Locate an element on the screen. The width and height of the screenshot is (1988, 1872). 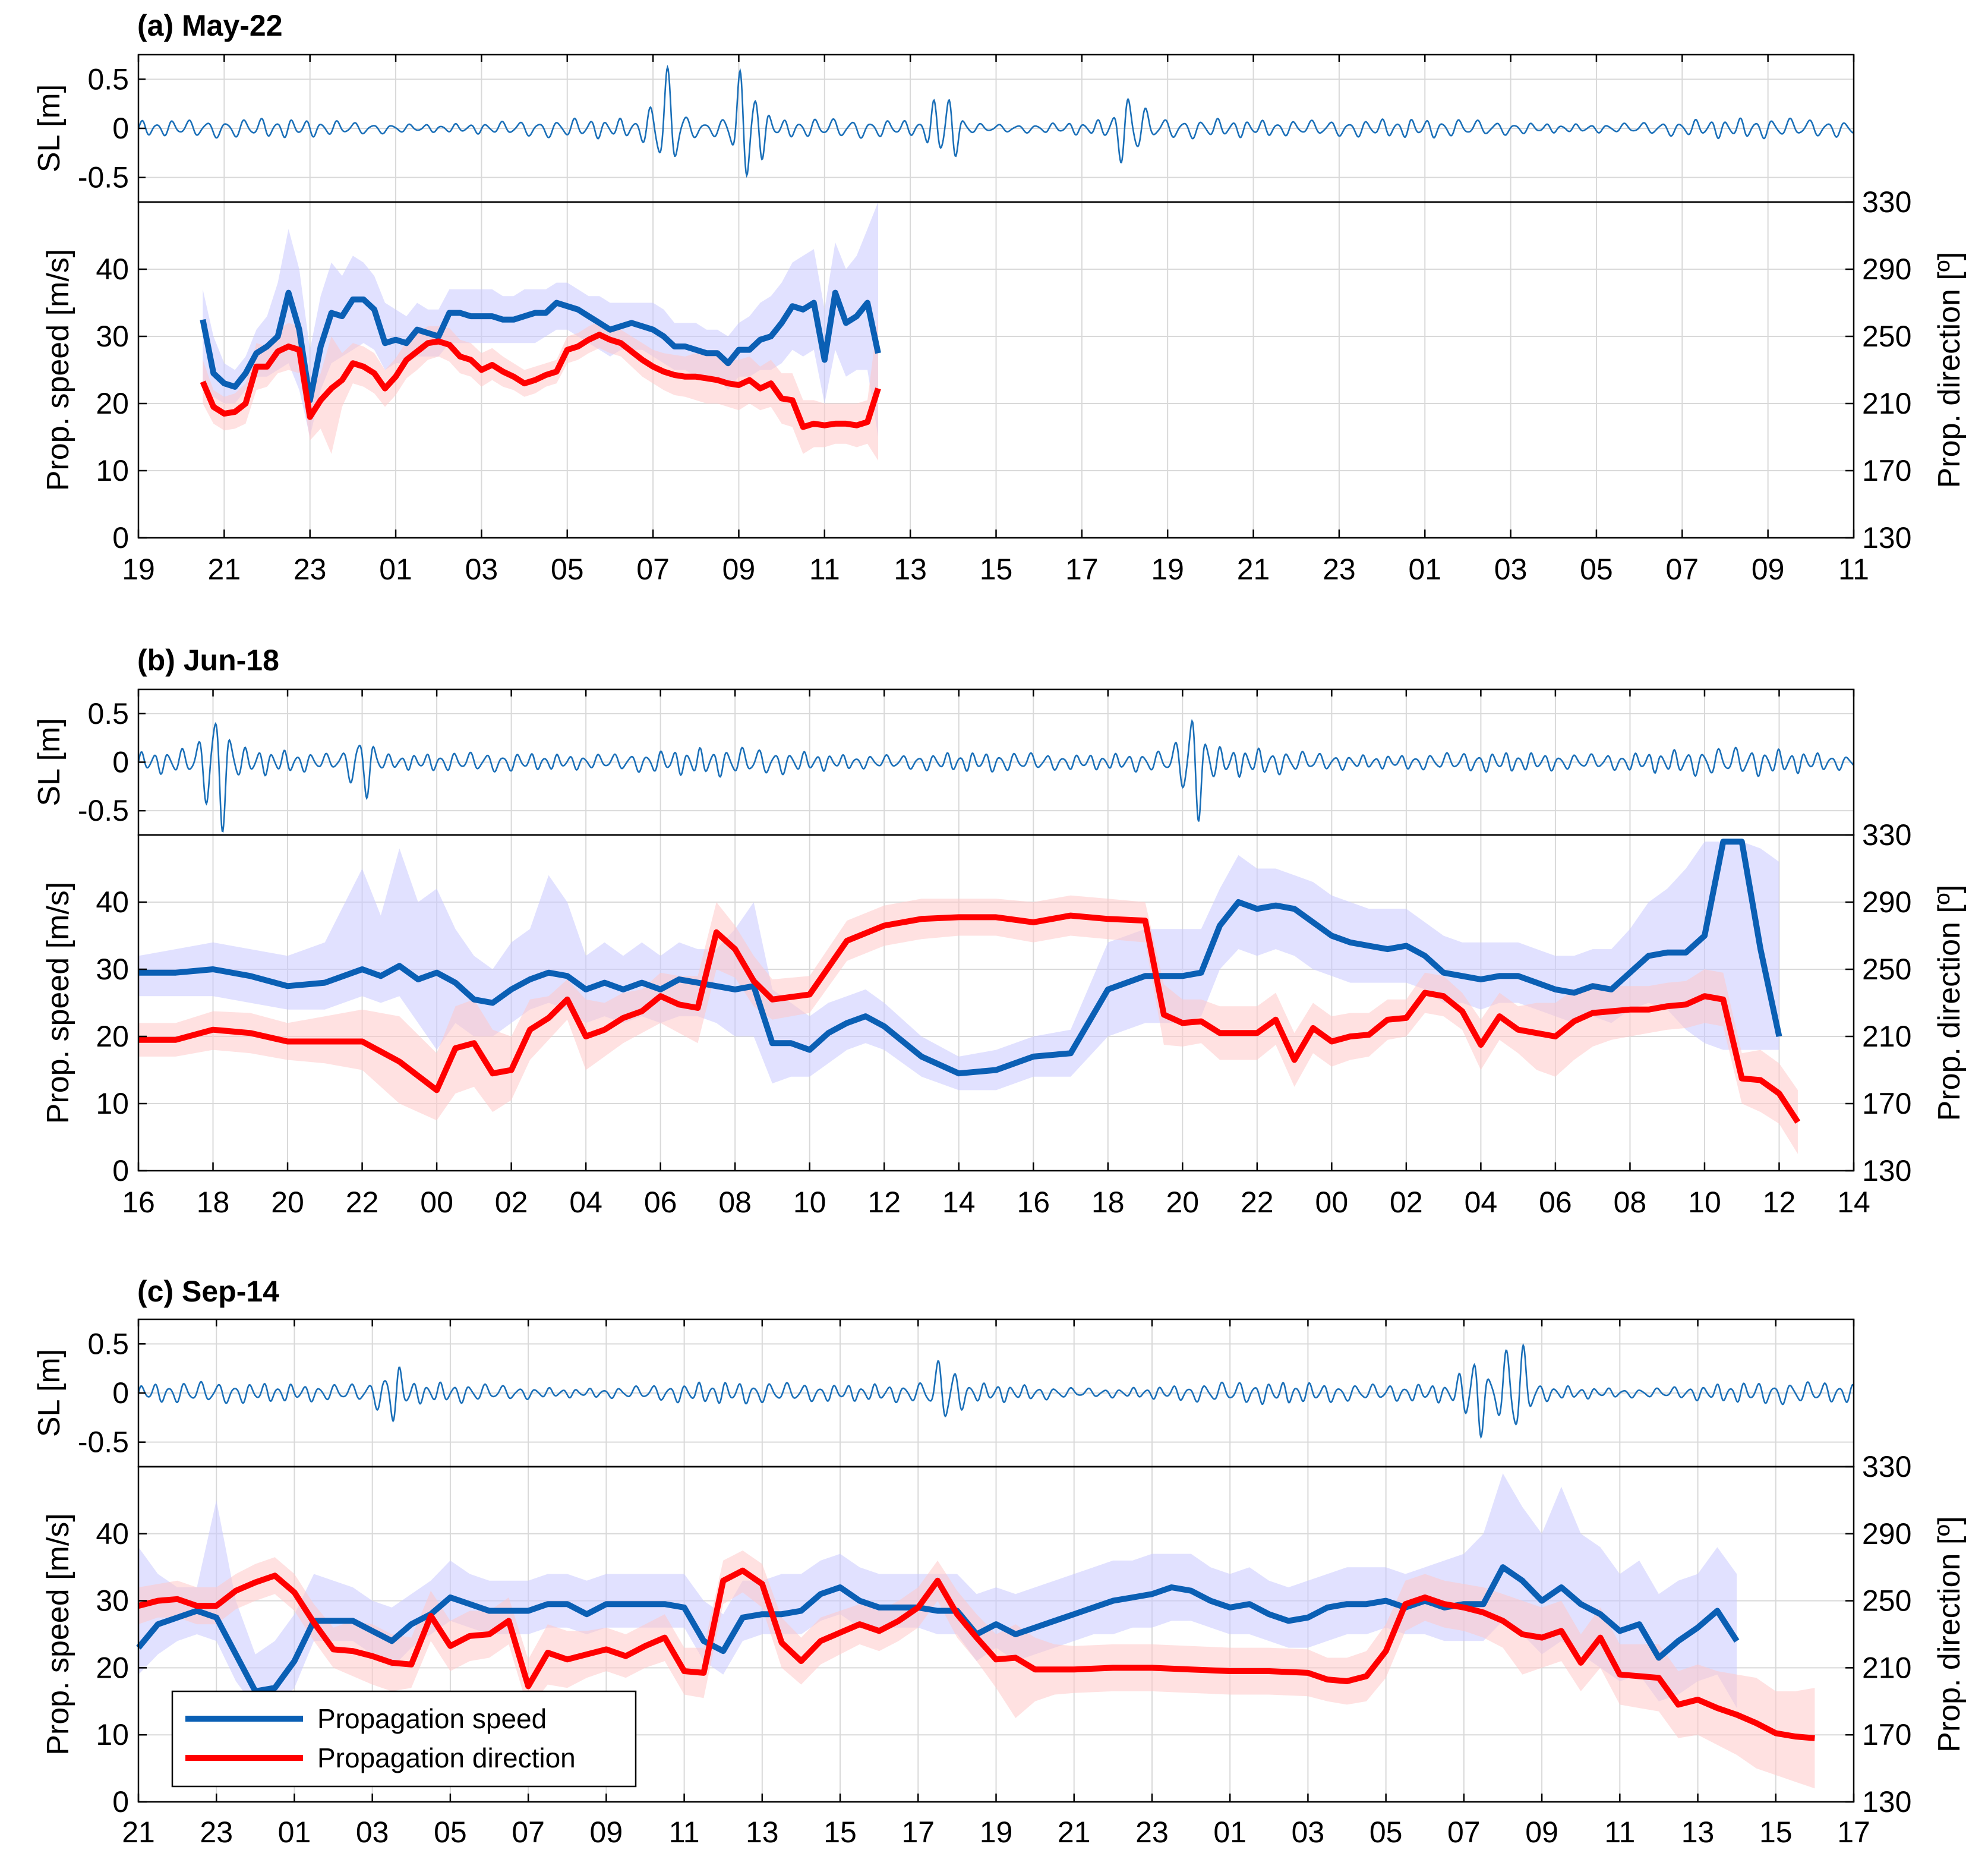
legend: Propagation speed Propagation direction is located at coordinates (404, 1739).